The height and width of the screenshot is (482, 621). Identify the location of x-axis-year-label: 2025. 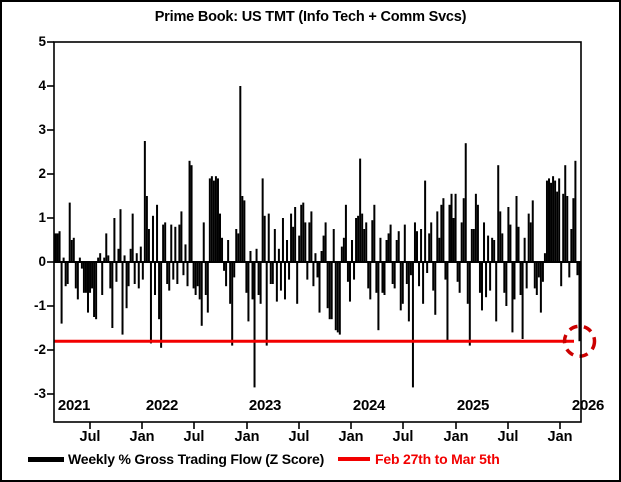
(473, 405).